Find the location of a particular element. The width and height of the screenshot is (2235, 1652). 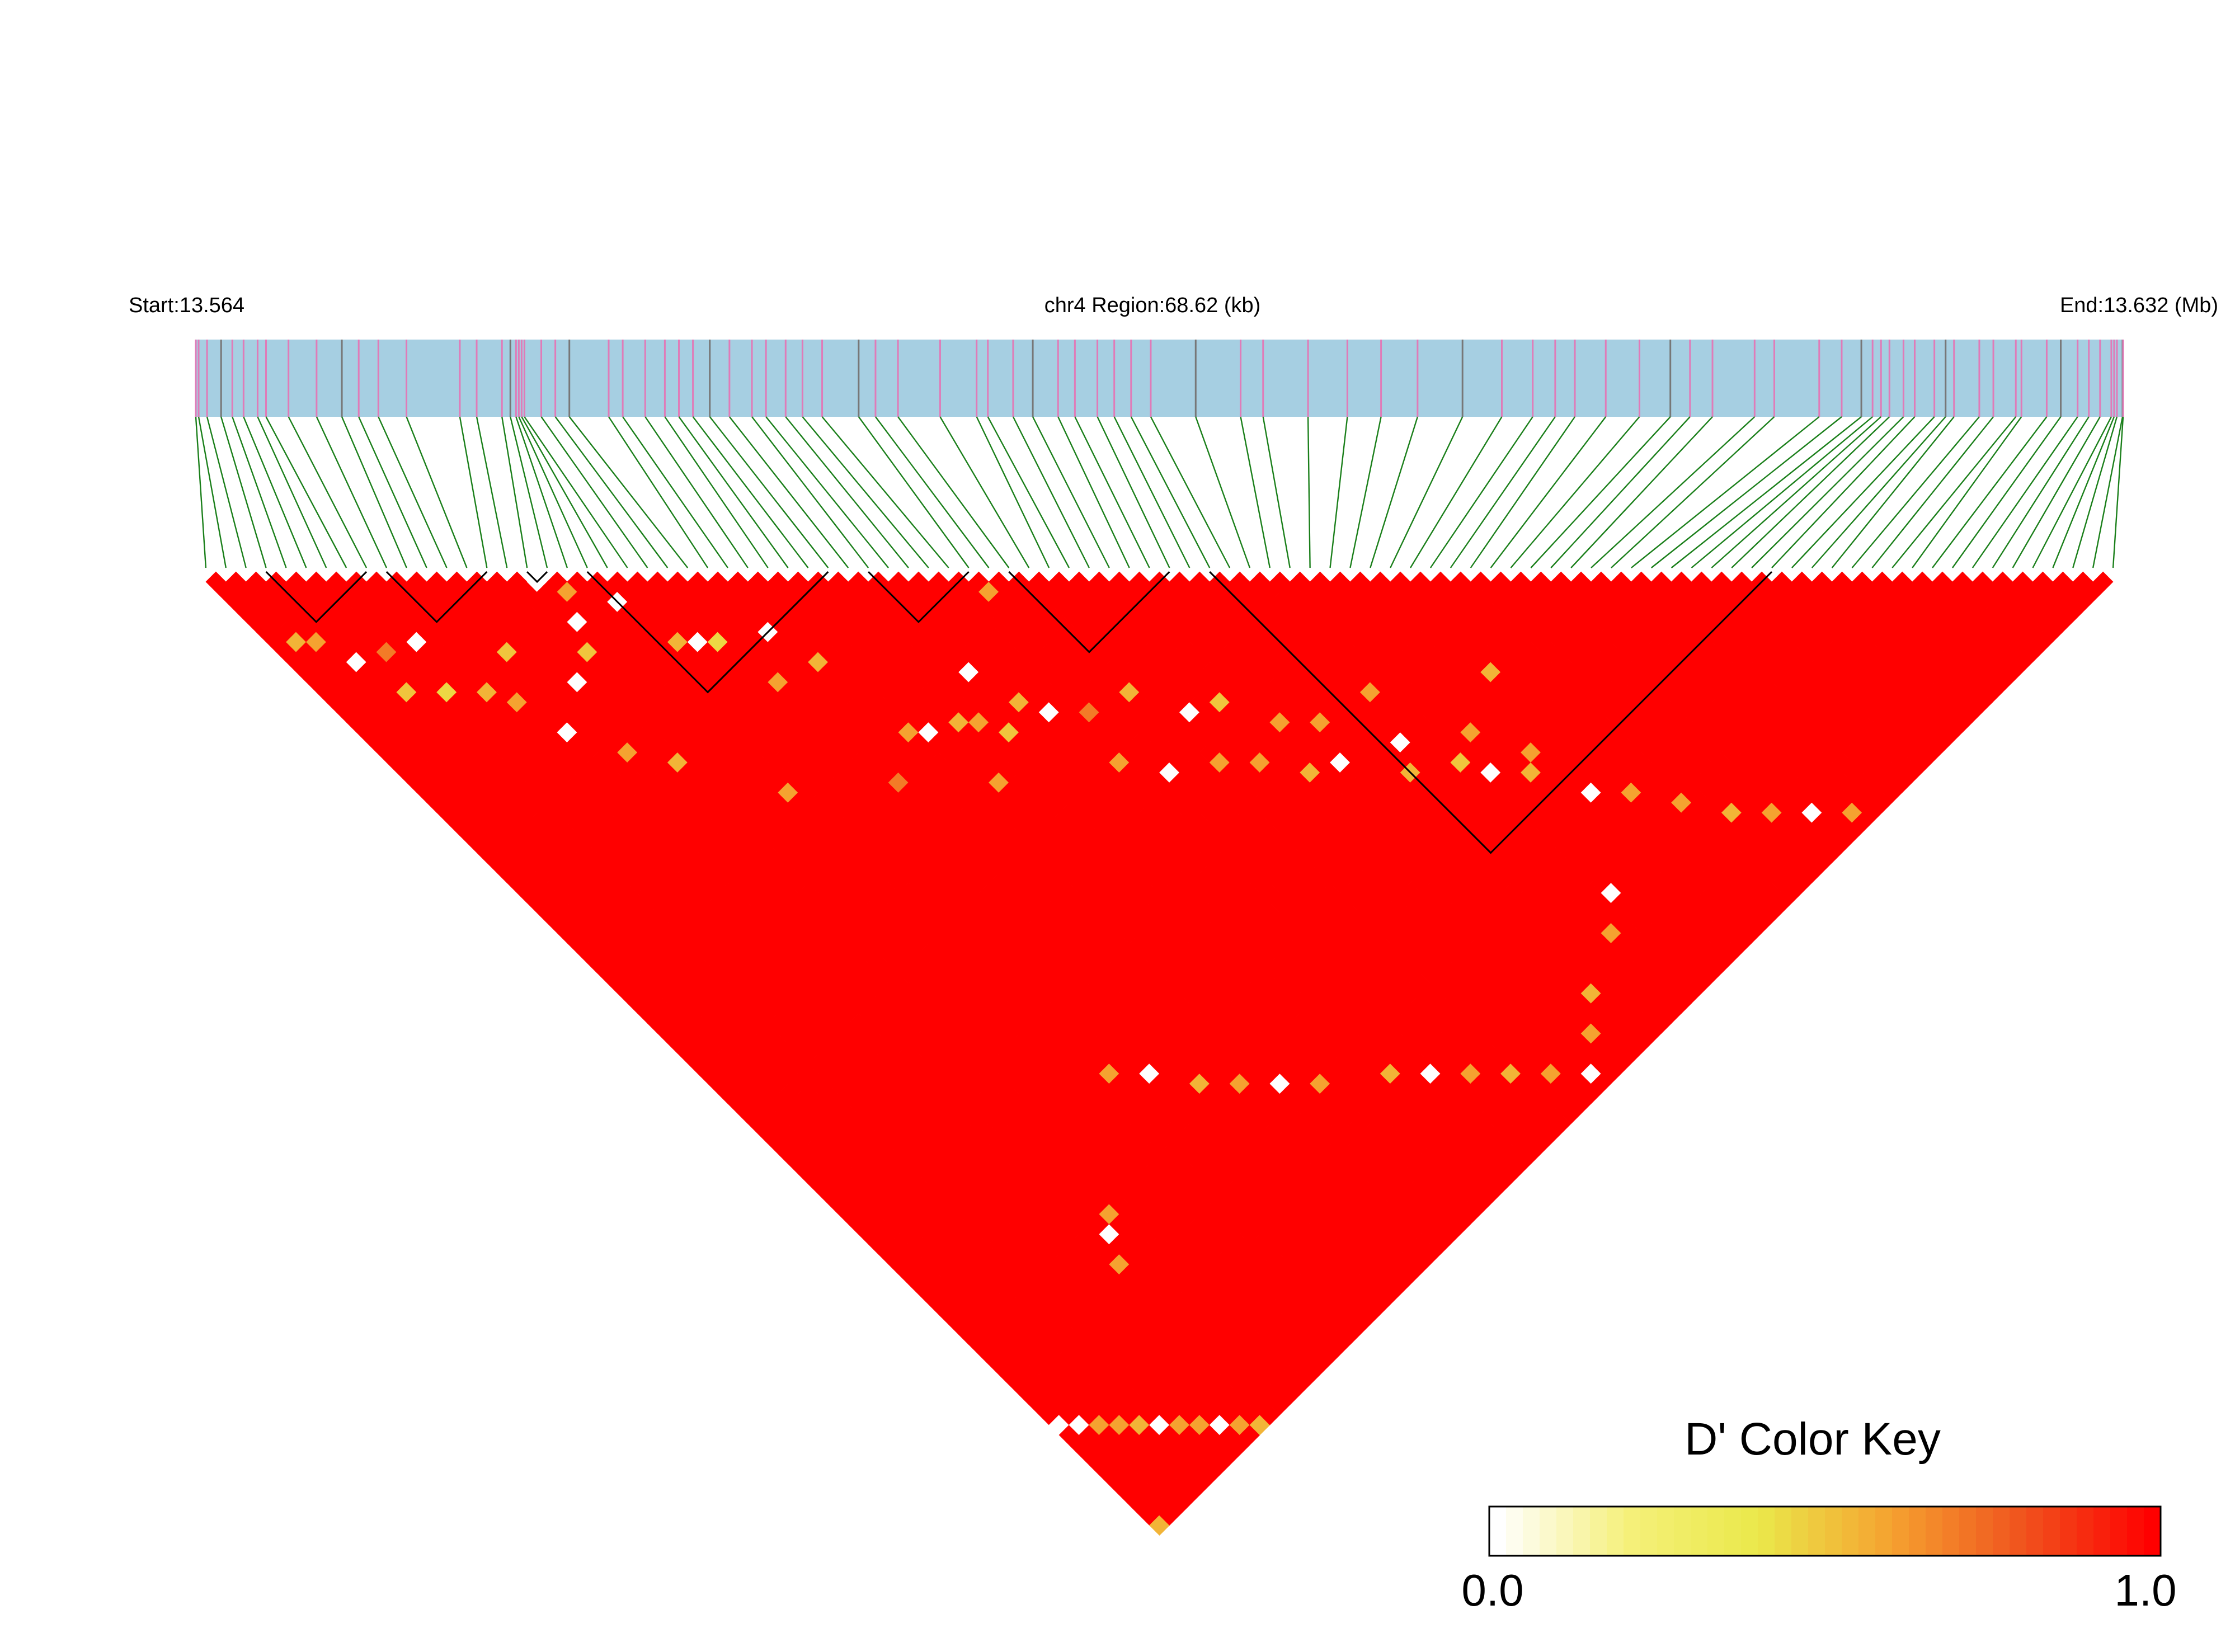

color-key-gradient is located at coordinates (1825, 1532).